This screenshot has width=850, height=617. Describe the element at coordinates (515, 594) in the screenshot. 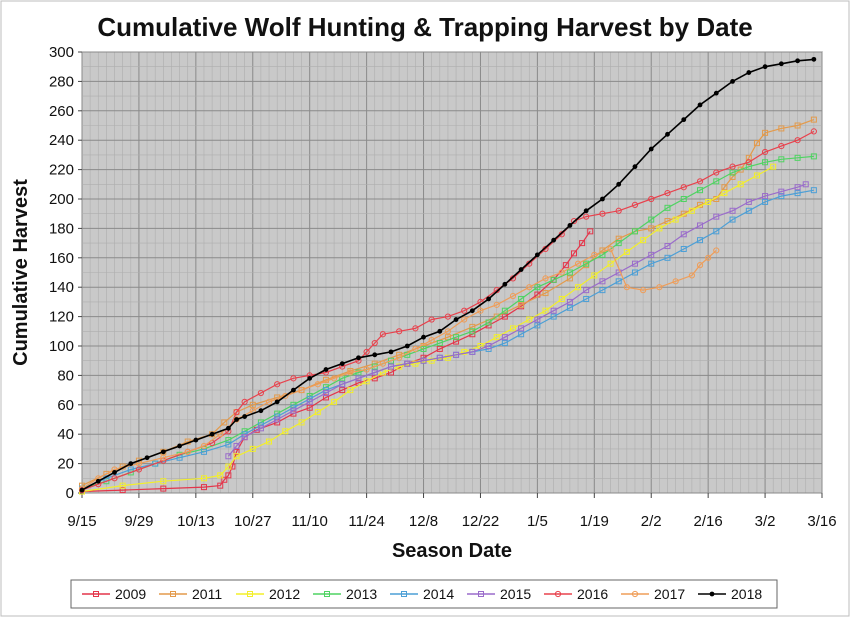

I see `legend-label: 2015` at that location.